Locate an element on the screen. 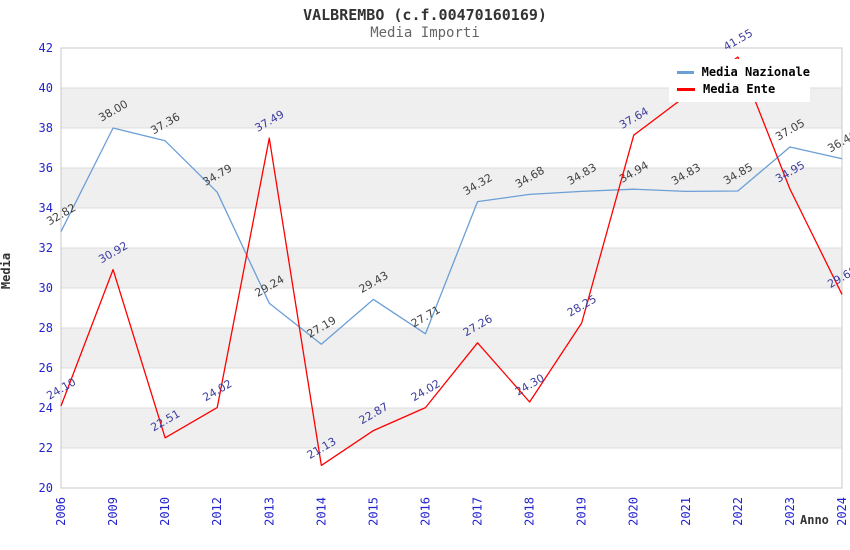  svg-text: 30 is located at coordinates (46, 288).